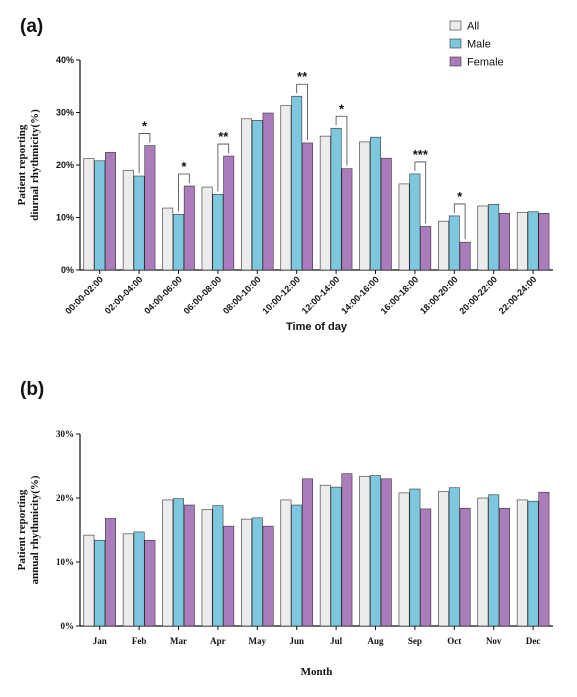  I want to click on x-tick-label: 18:00-20:00, so click(439, 295).